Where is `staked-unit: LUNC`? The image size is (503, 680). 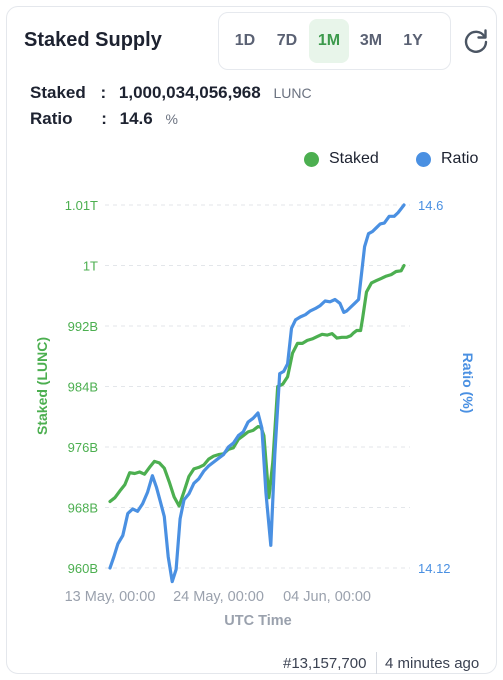
staked-unit: LUNC is located at coordinates (292, 93).